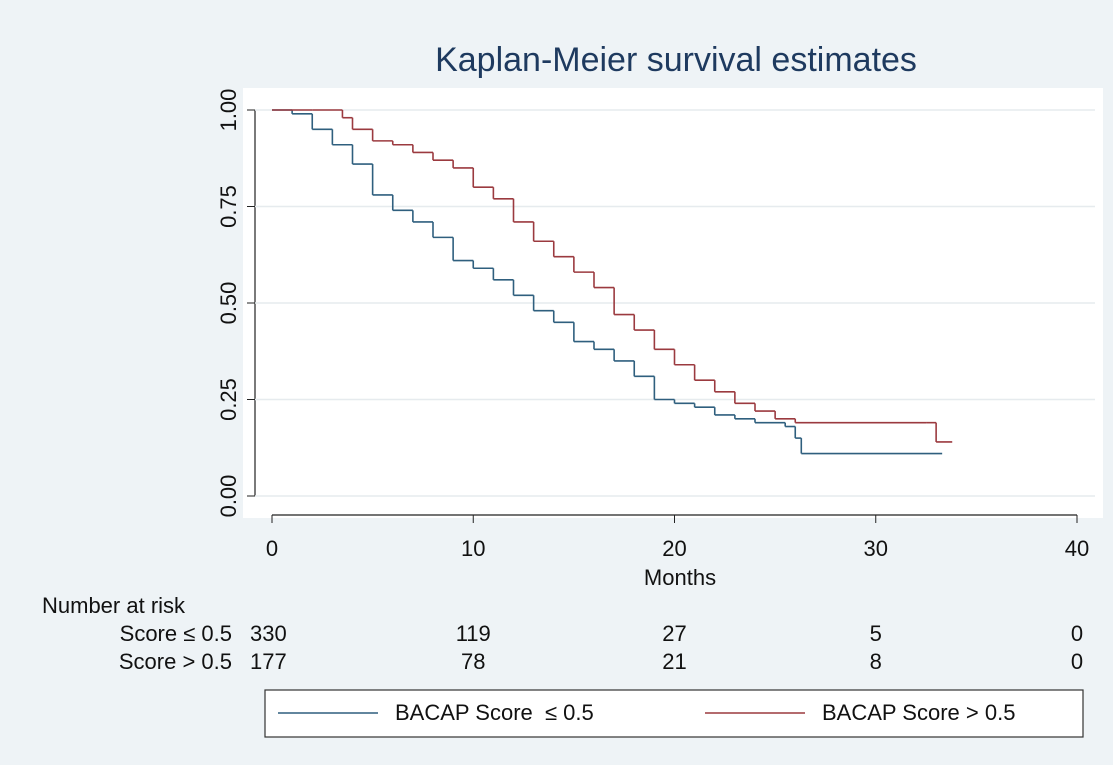 The image size is (1113, 765). Describe the element at coordinates (1077, 548) in the screenshot. I see `x-tick-label: 40` at that location.